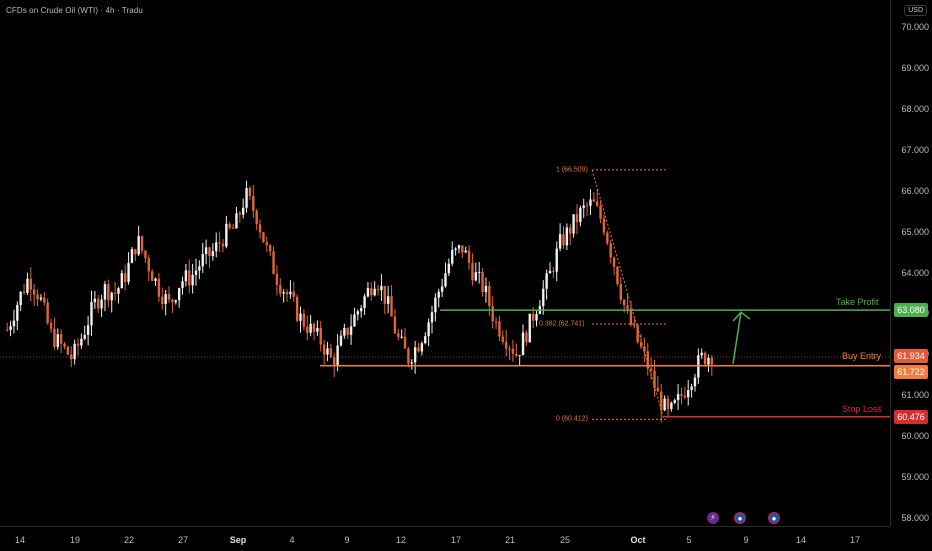 Image resolution: width=932 pixels, height=551 pixels. I want to click on take-profit-arrow, so click(737, 338).